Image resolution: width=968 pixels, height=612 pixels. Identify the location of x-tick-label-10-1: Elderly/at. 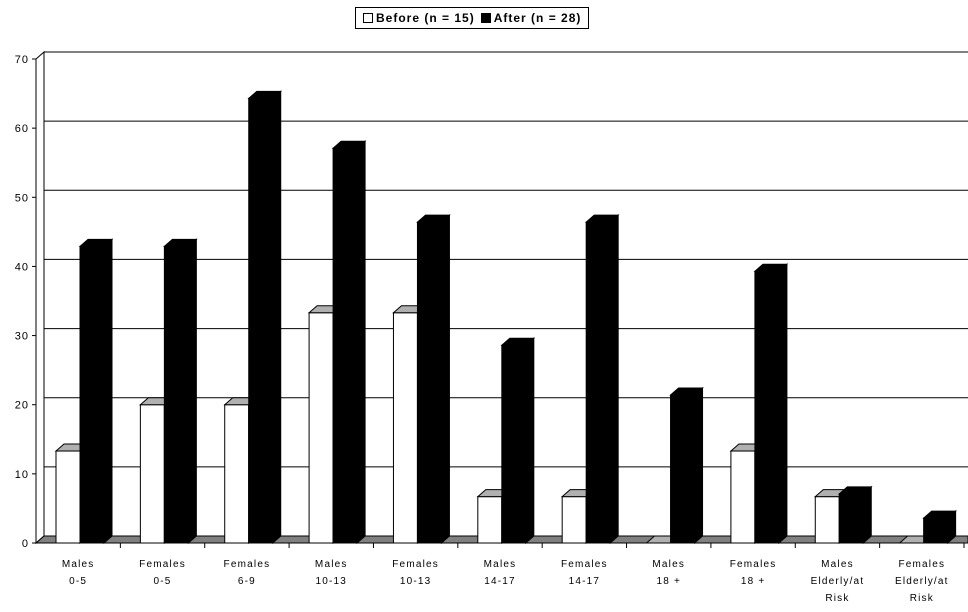
(922, 581).